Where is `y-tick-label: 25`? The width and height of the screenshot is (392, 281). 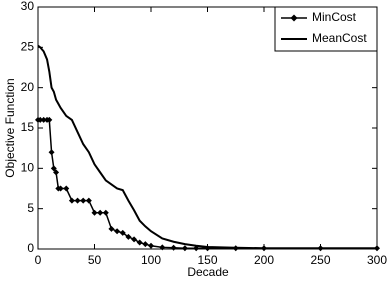 y-tick-label: 25 is located at coordinates (28, 47).